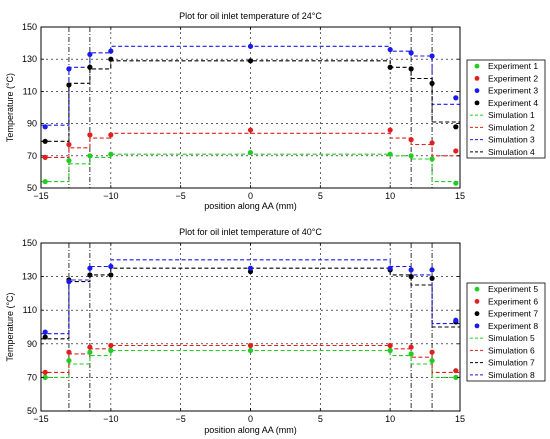  I want to click on legend-label-simulation-5: Simulation 5, so click(511, 338).